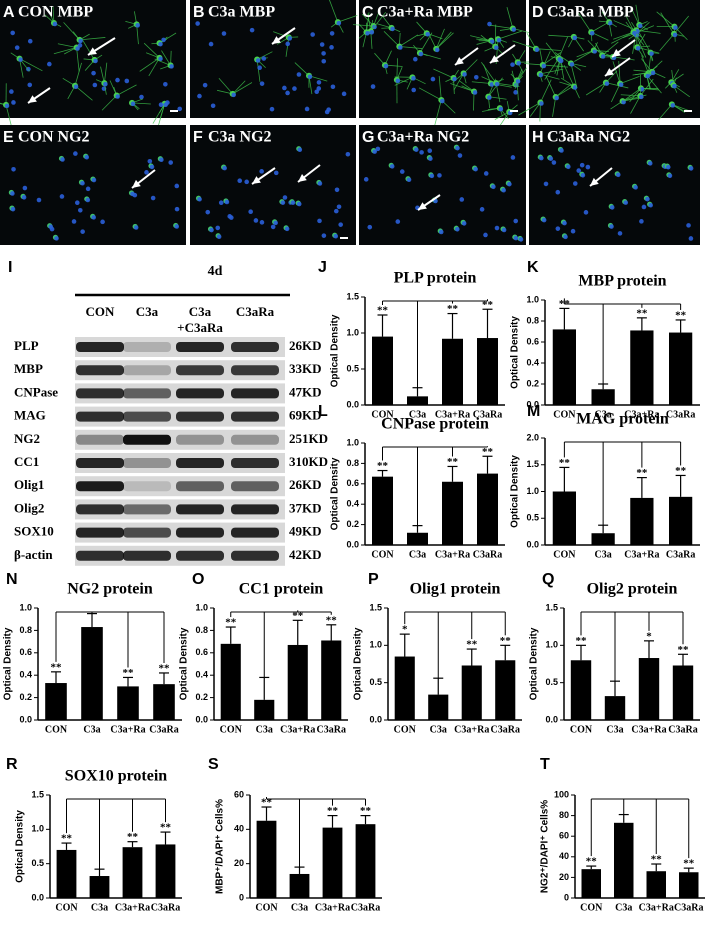 Image resolution: width=709 pixels, height=936 pixels. Describe the element at coordinates (36, 391) in the screenshot. I see `blot-protein: CNPase` at that location.